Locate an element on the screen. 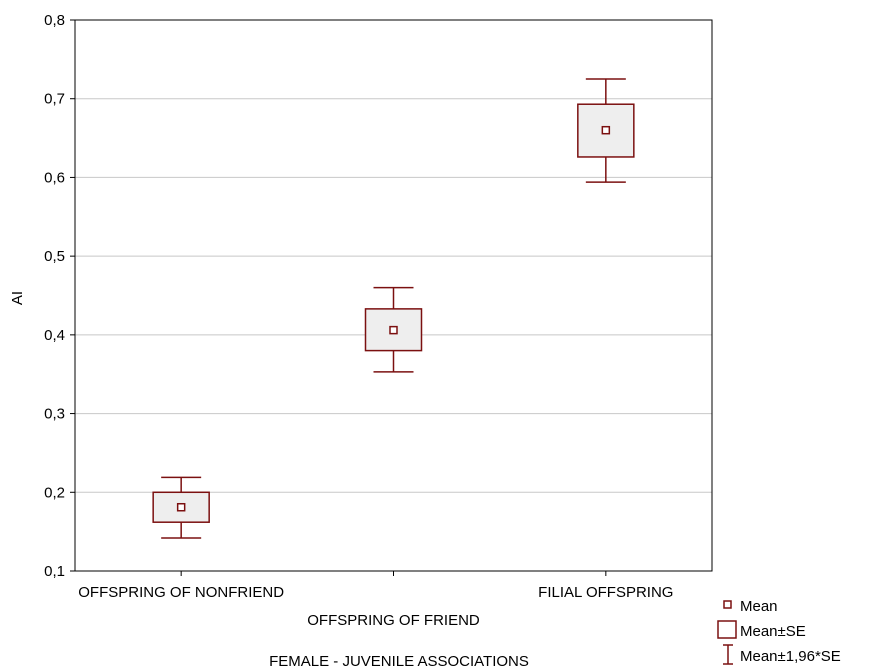 Image resolution: width=887 pixels, height=672 pixels. legend-ci-label: Mean±1,96*SE is located at coordinates (790, 656).